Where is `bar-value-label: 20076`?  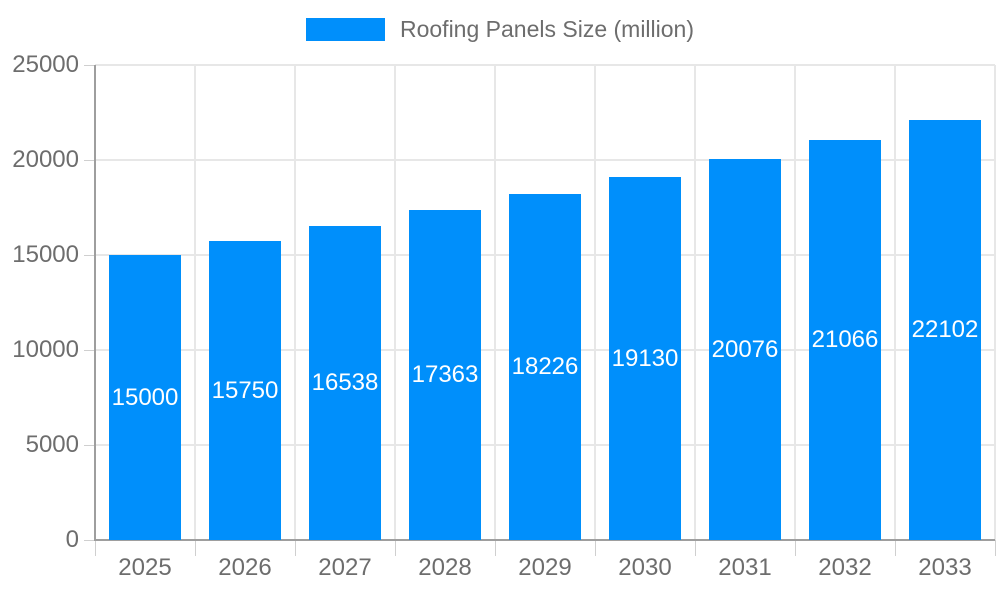
bar-value-label: 20076 is located at coordinates (745, 349).